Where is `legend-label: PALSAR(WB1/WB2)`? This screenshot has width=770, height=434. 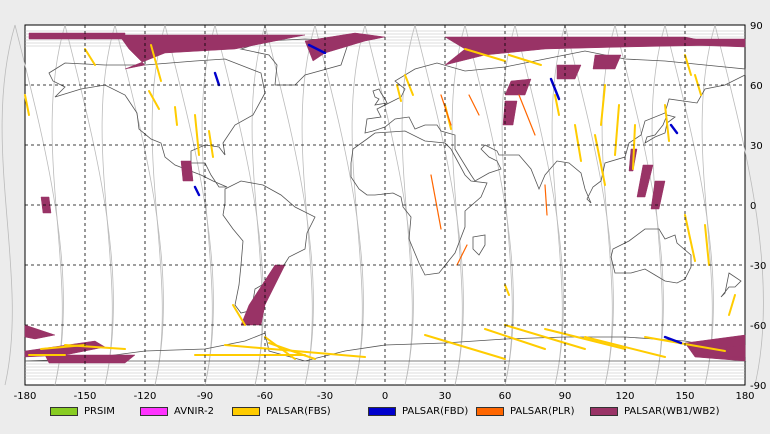 legend-label: PALSAR(WB1/WB2) is located at coordinates (672, 411).